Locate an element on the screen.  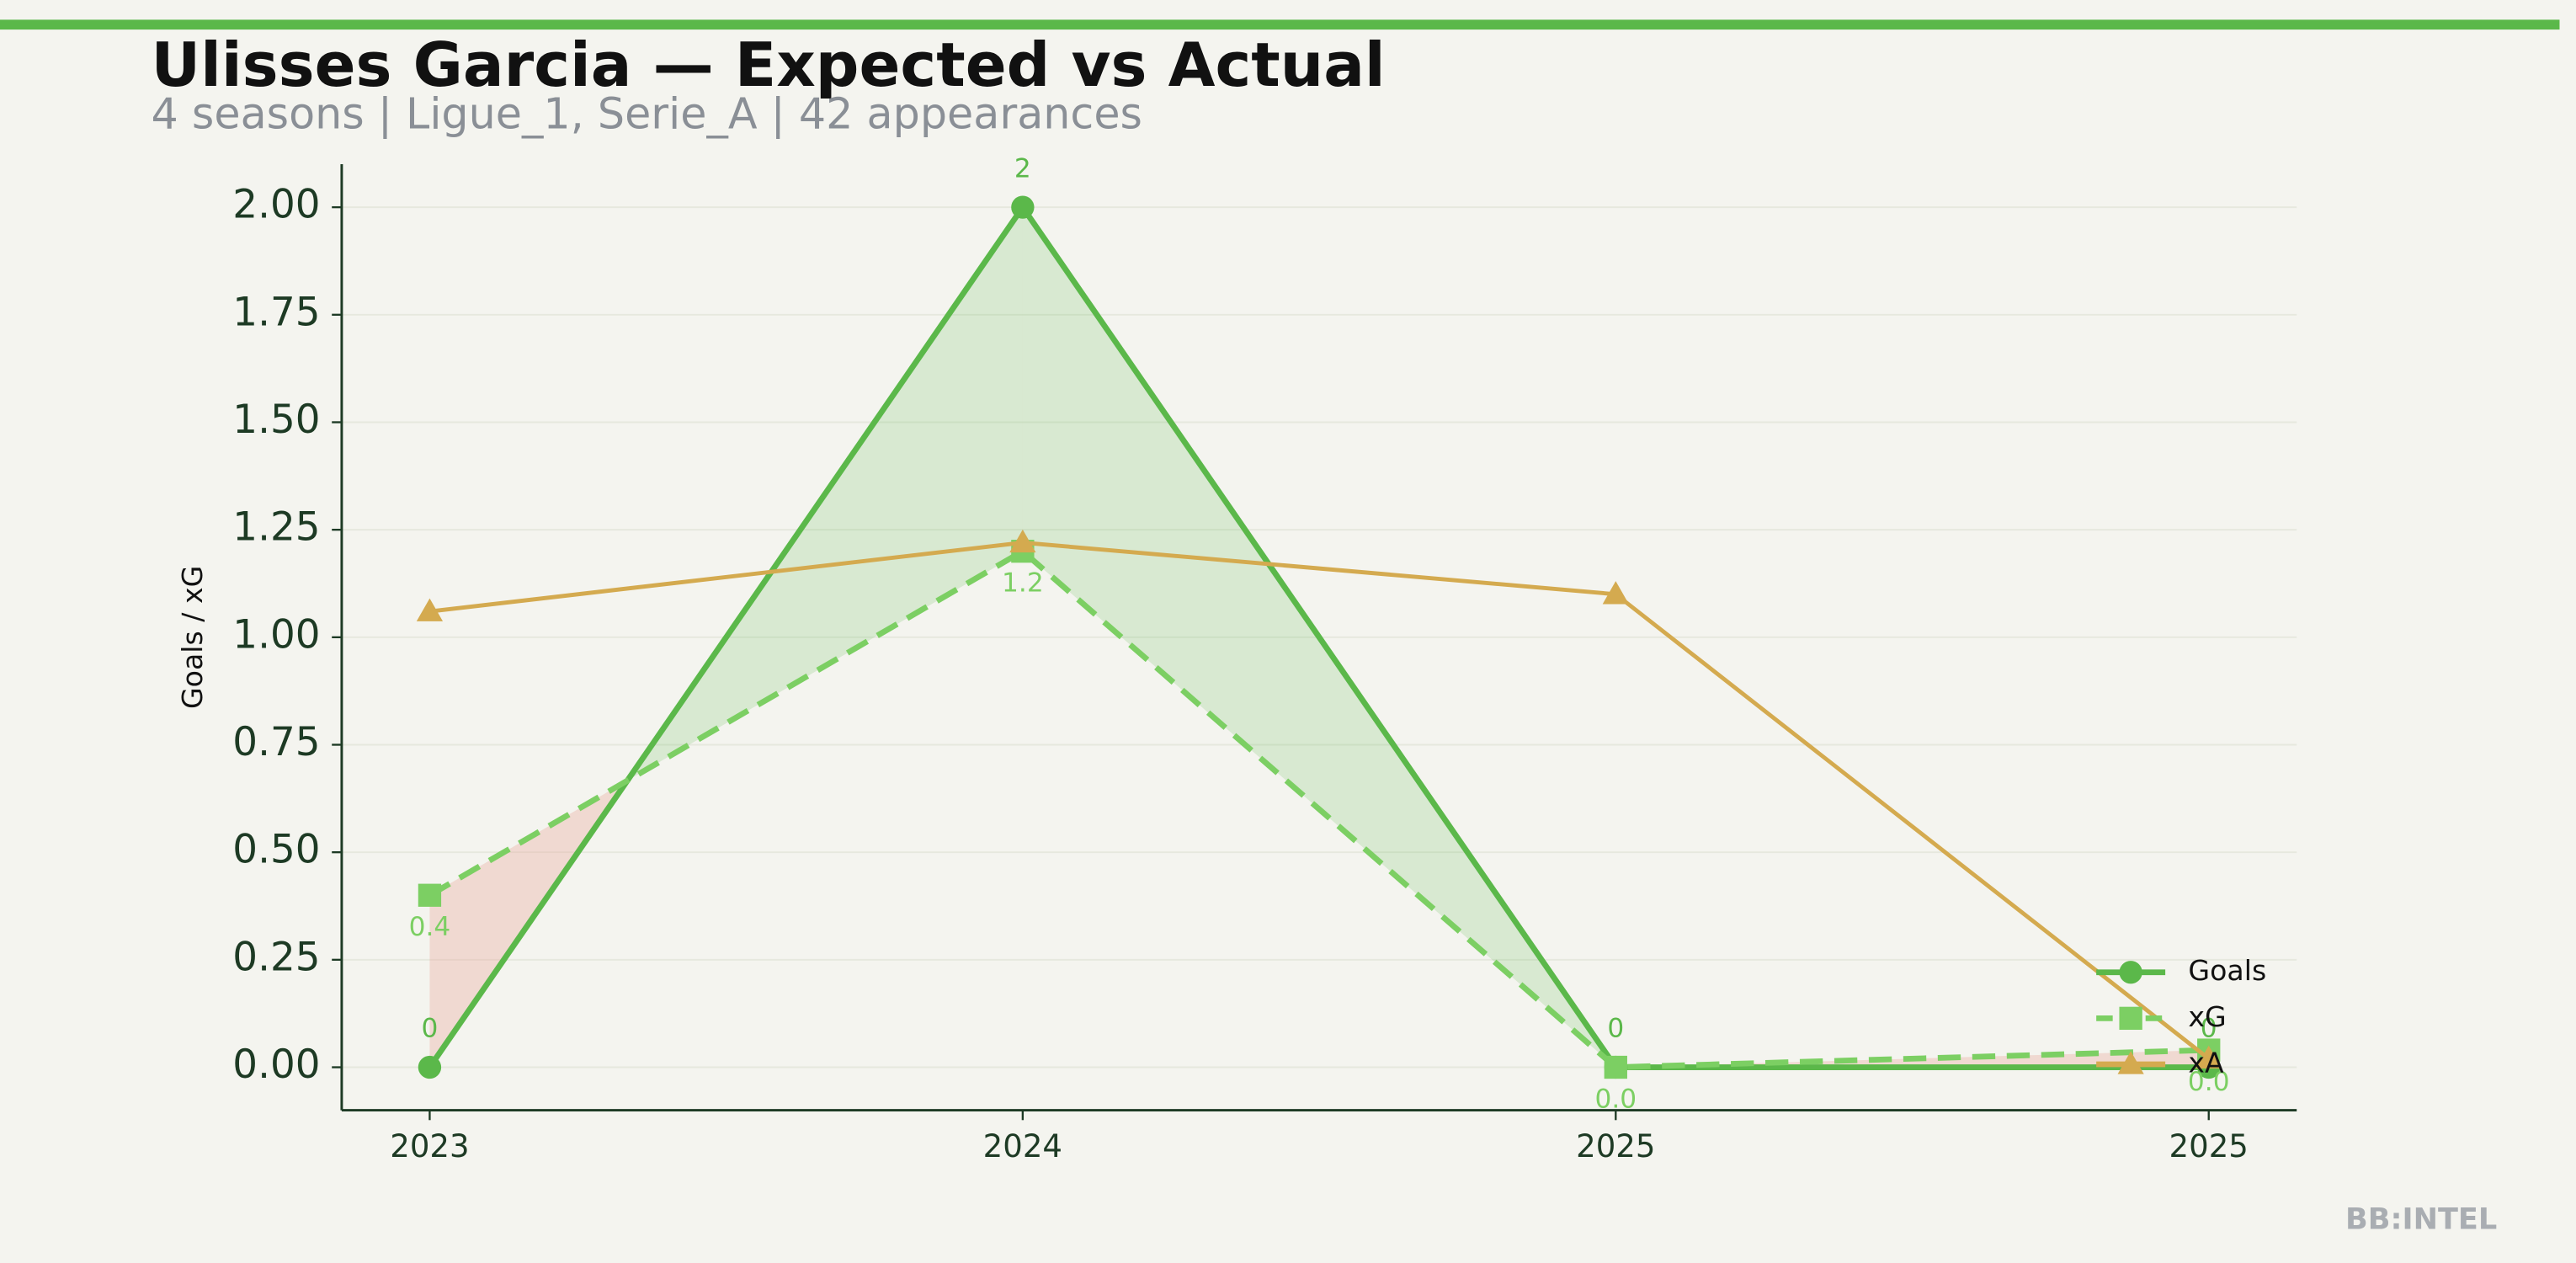
x-tick-label: 2023 is located at coordinates (430, 1146).